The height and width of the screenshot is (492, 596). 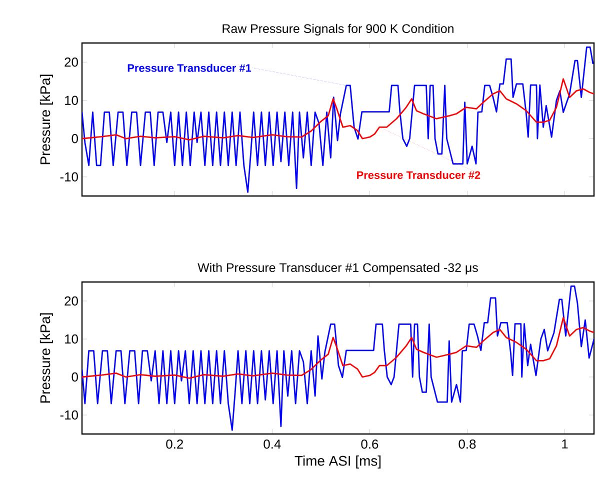 I want to click on x-tick-label: 0.2, so click(x=174, y=444).